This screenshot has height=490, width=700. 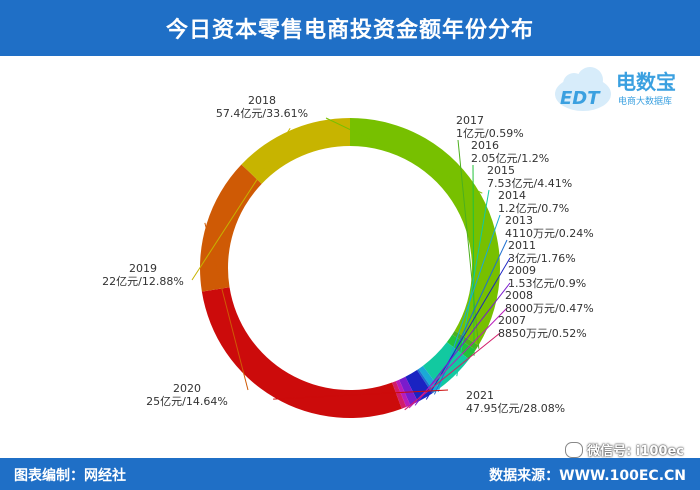 I want to click on label-value-2007: 8850万元/0.52%, so click(x=542, y=333).